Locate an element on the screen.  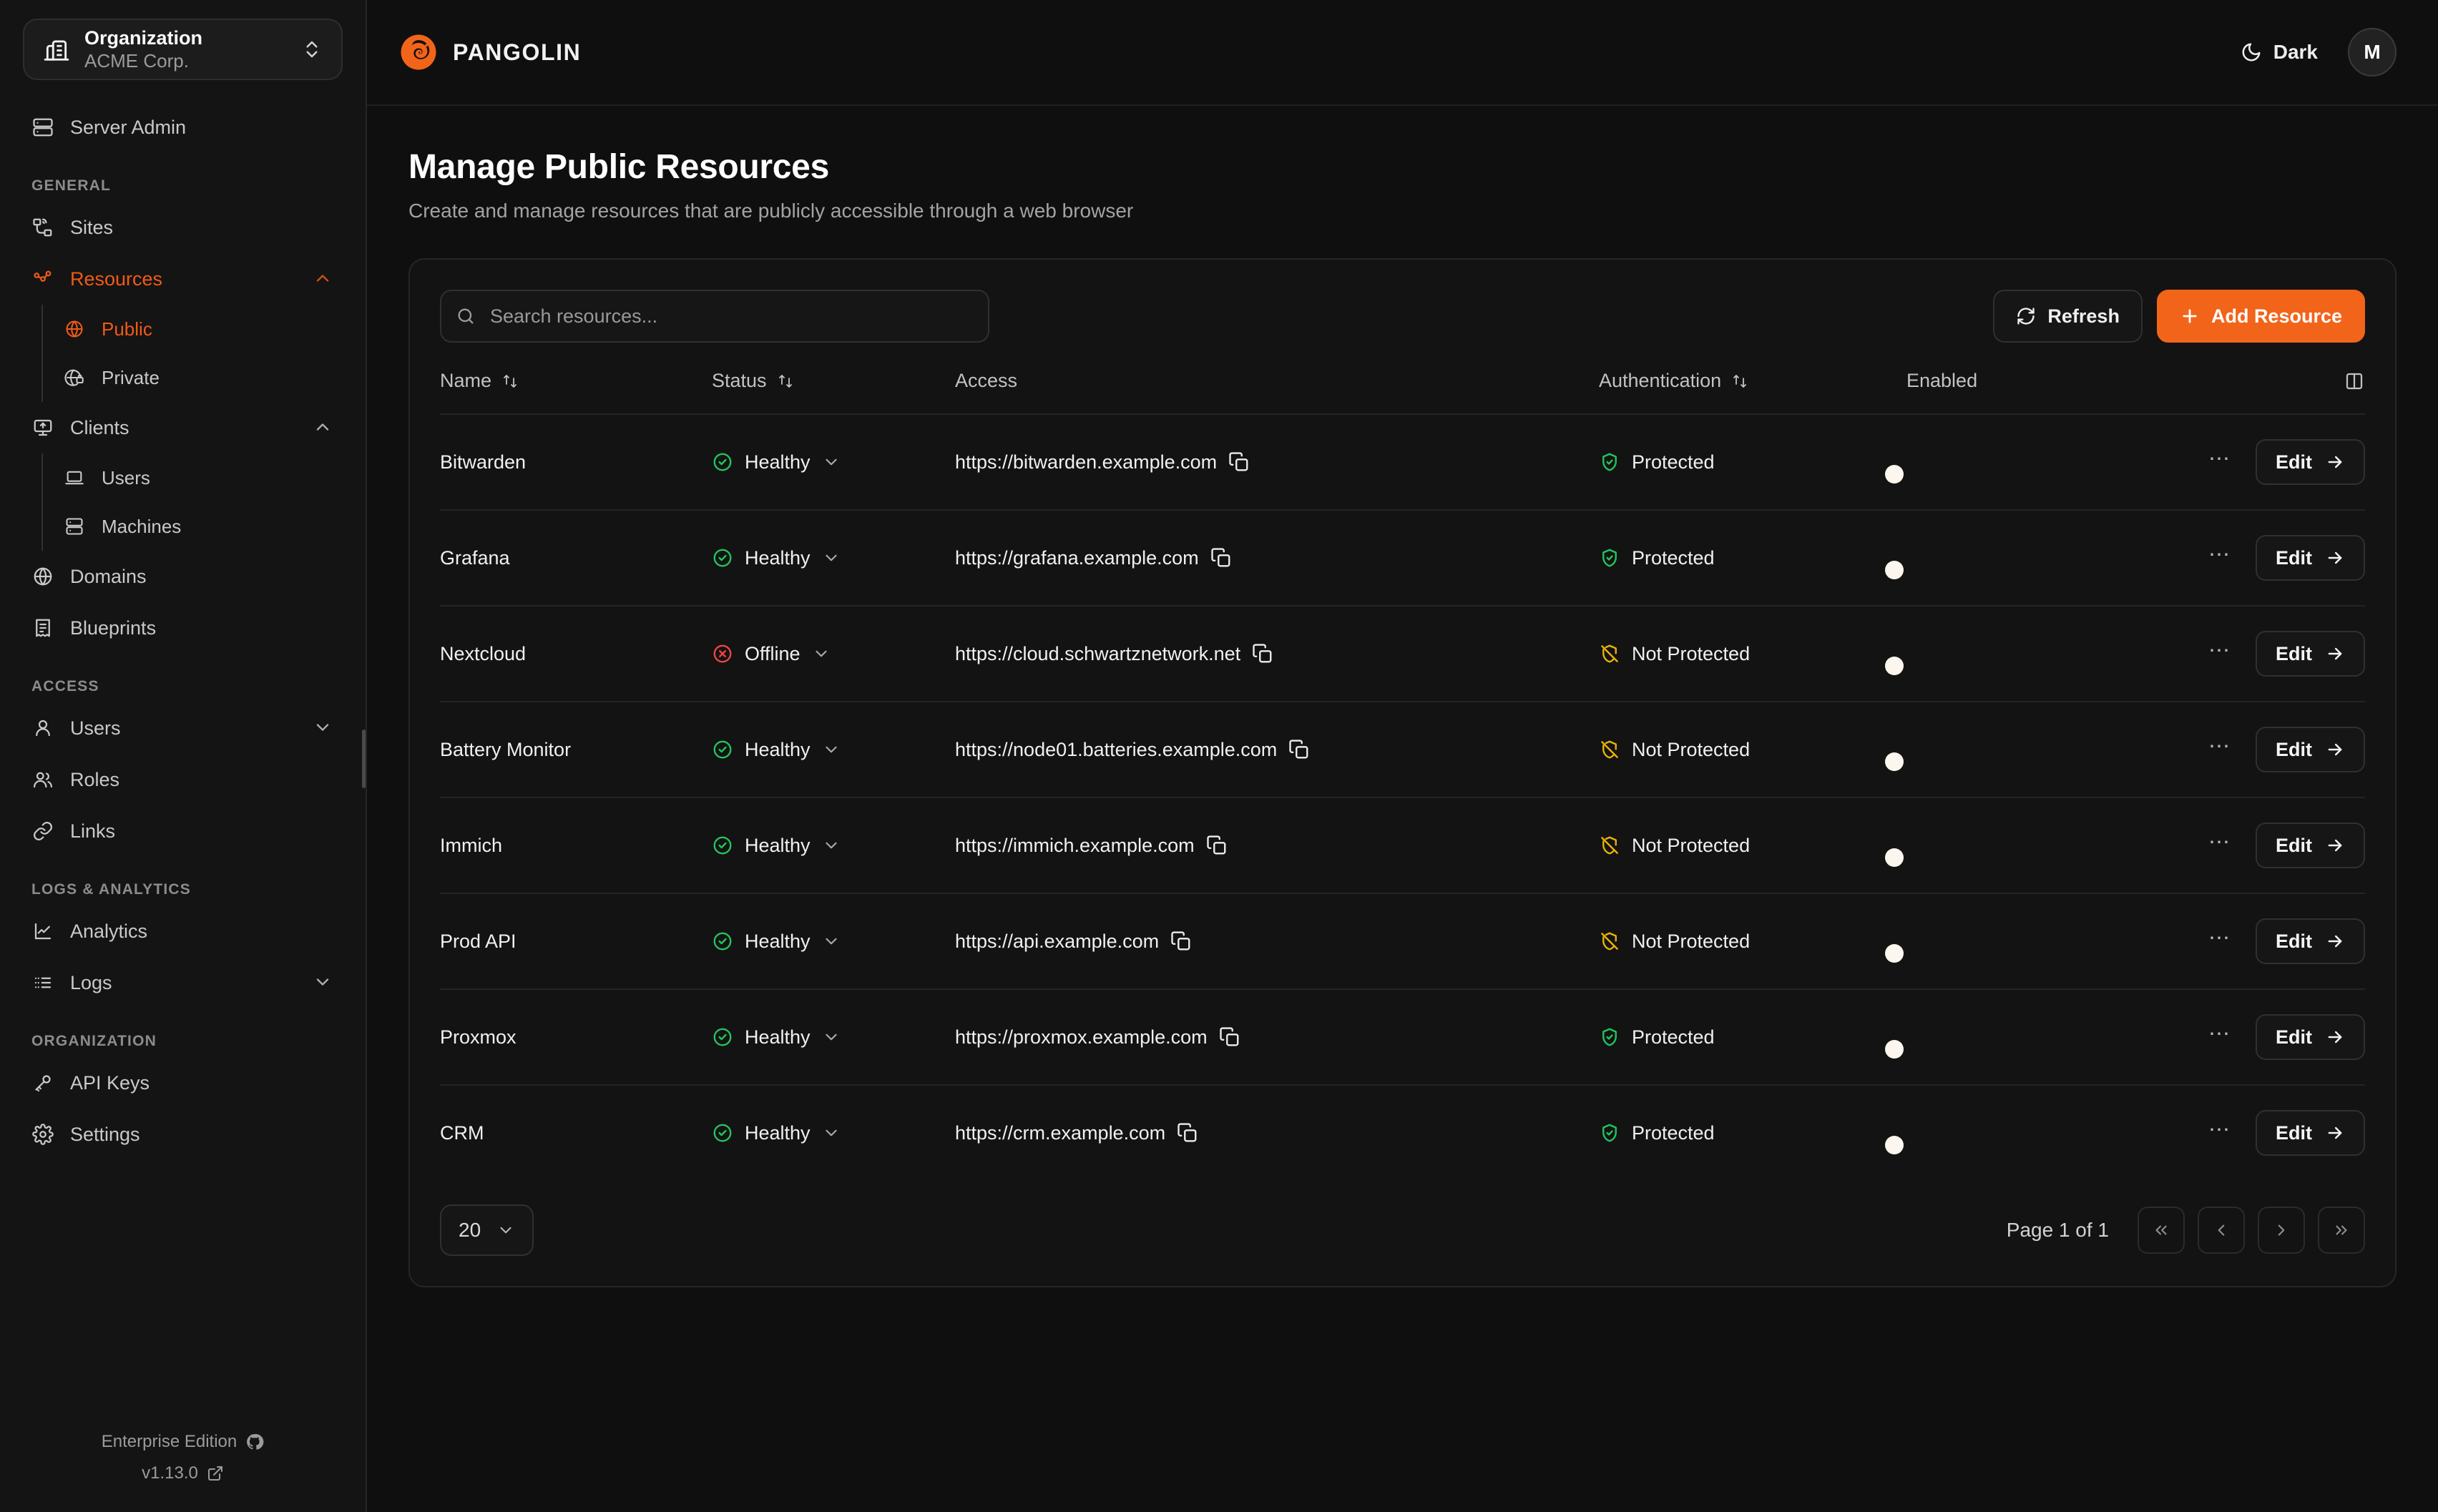
edit-label: Edit is located at coordinates (2294, 845).